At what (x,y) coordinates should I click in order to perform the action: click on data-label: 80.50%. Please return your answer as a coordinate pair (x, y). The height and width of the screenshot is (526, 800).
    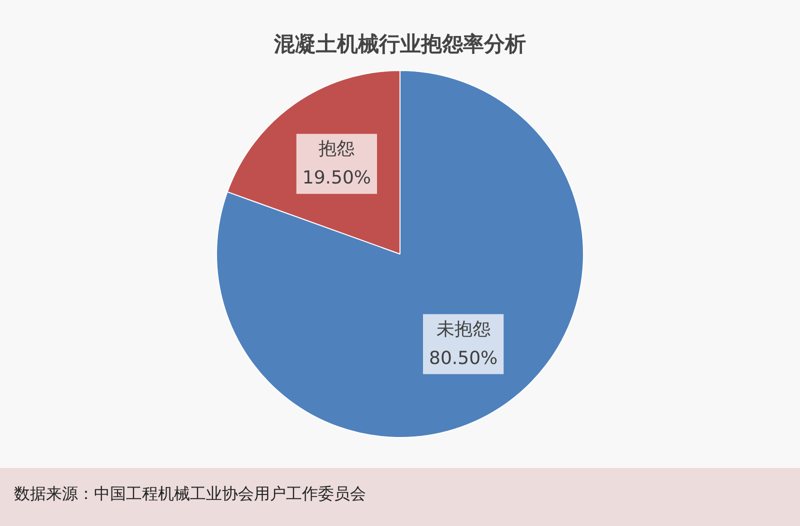
    Looking at the image, I should click on (463, 358).